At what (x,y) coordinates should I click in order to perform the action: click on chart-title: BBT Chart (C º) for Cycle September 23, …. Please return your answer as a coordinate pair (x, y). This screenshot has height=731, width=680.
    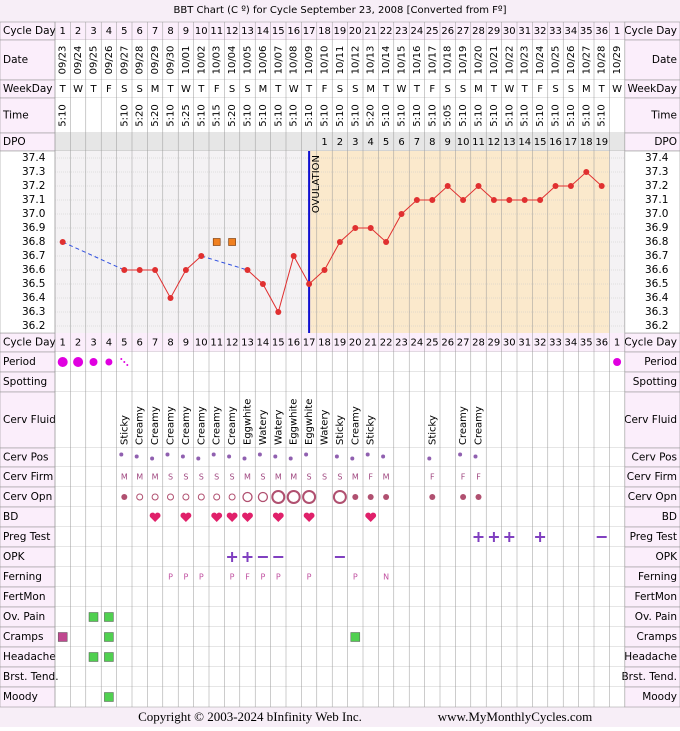
    Looking at the image, I should click on (339, 10).